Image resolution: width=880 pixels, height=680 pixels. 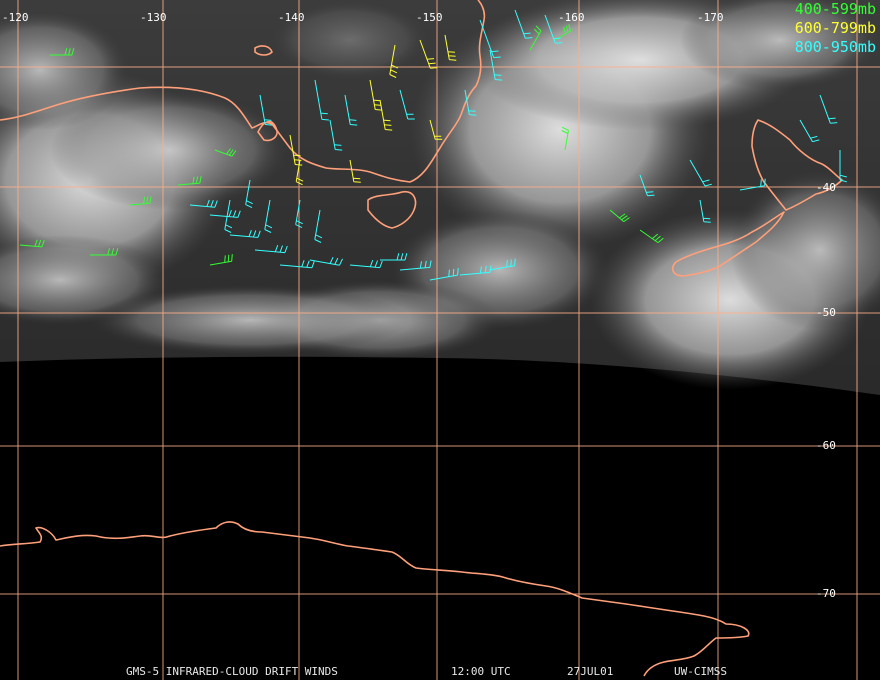 What do you see at coordinates (826, 593) in the screenshot?
I see `lat-label: -70` at bounding box center [826, 593].